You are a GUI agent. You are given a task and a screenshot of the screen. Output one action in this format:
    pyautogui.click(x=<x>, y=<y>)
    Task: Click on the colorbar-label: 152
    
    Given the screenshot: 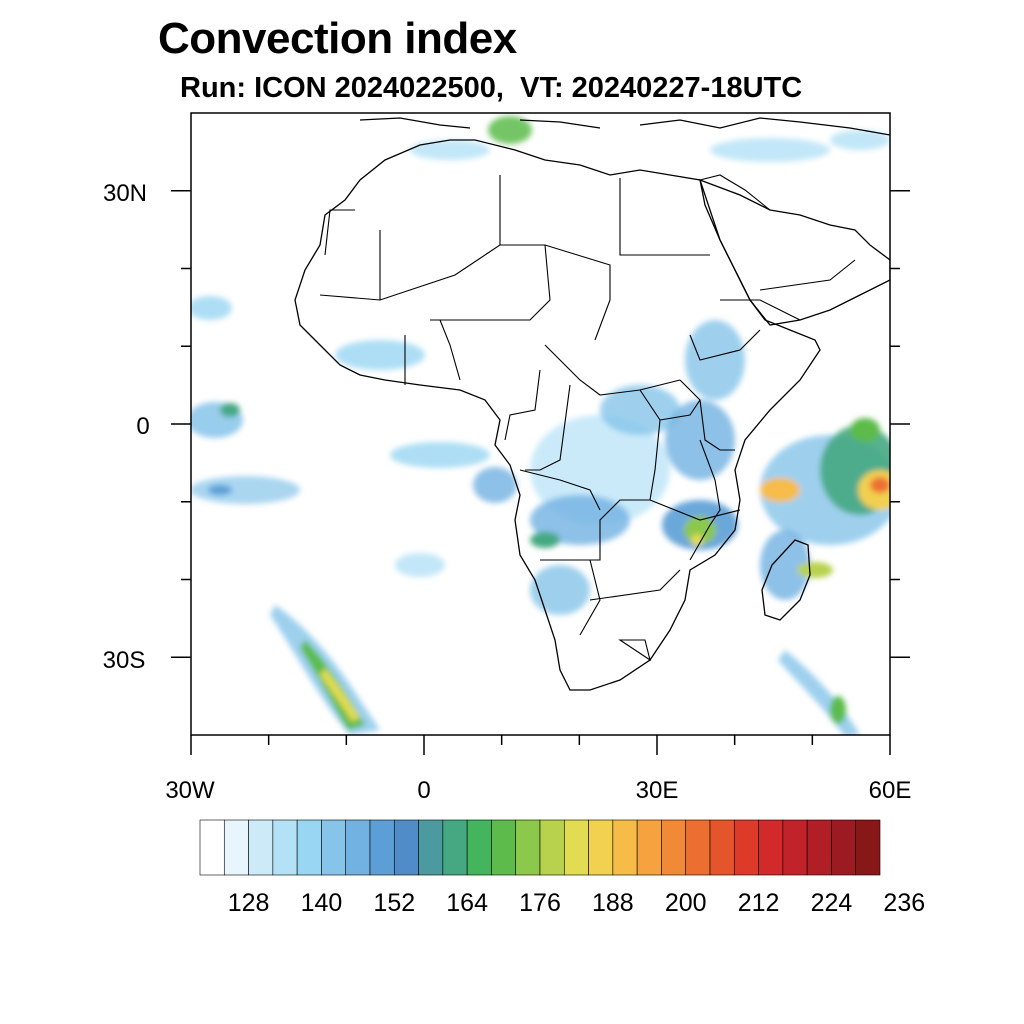 What is the action you would take?
    pyautogui.click(x=394, y=903)
    